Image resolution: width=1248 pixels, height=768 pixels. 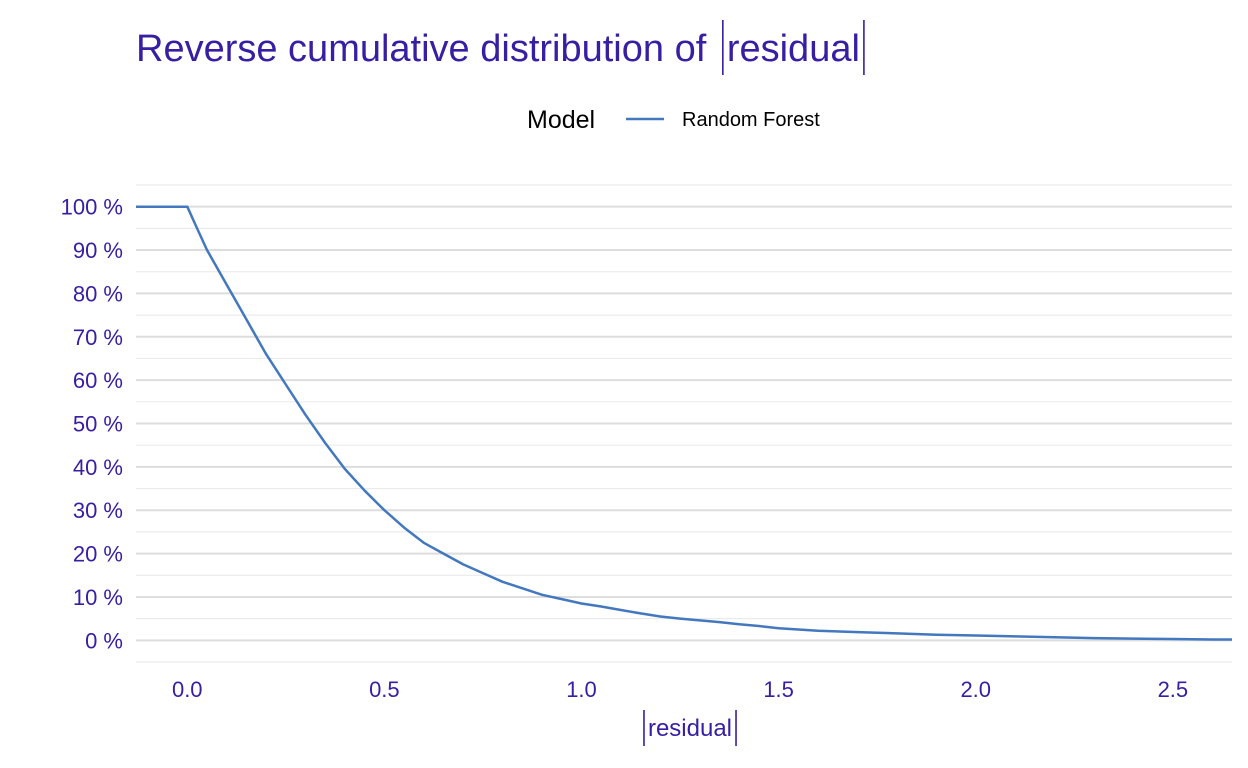 I want to click on x-tick-label: 0.5, so click(x=384, y=689).